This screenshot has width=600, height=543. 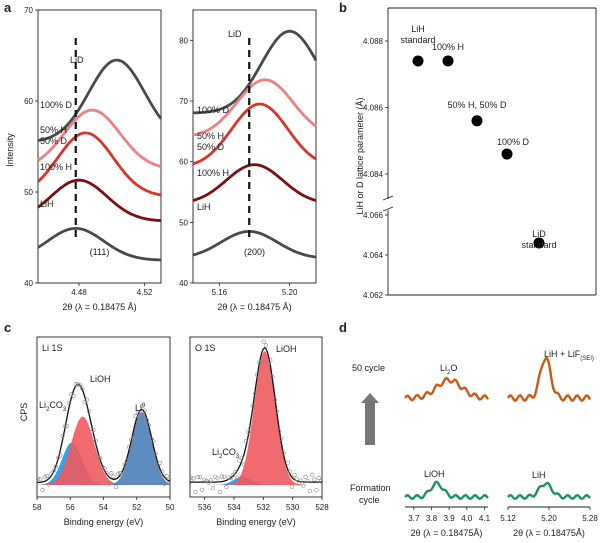 I want to click on b-y-tick-label: 4.064, so click(x=373, y=255).